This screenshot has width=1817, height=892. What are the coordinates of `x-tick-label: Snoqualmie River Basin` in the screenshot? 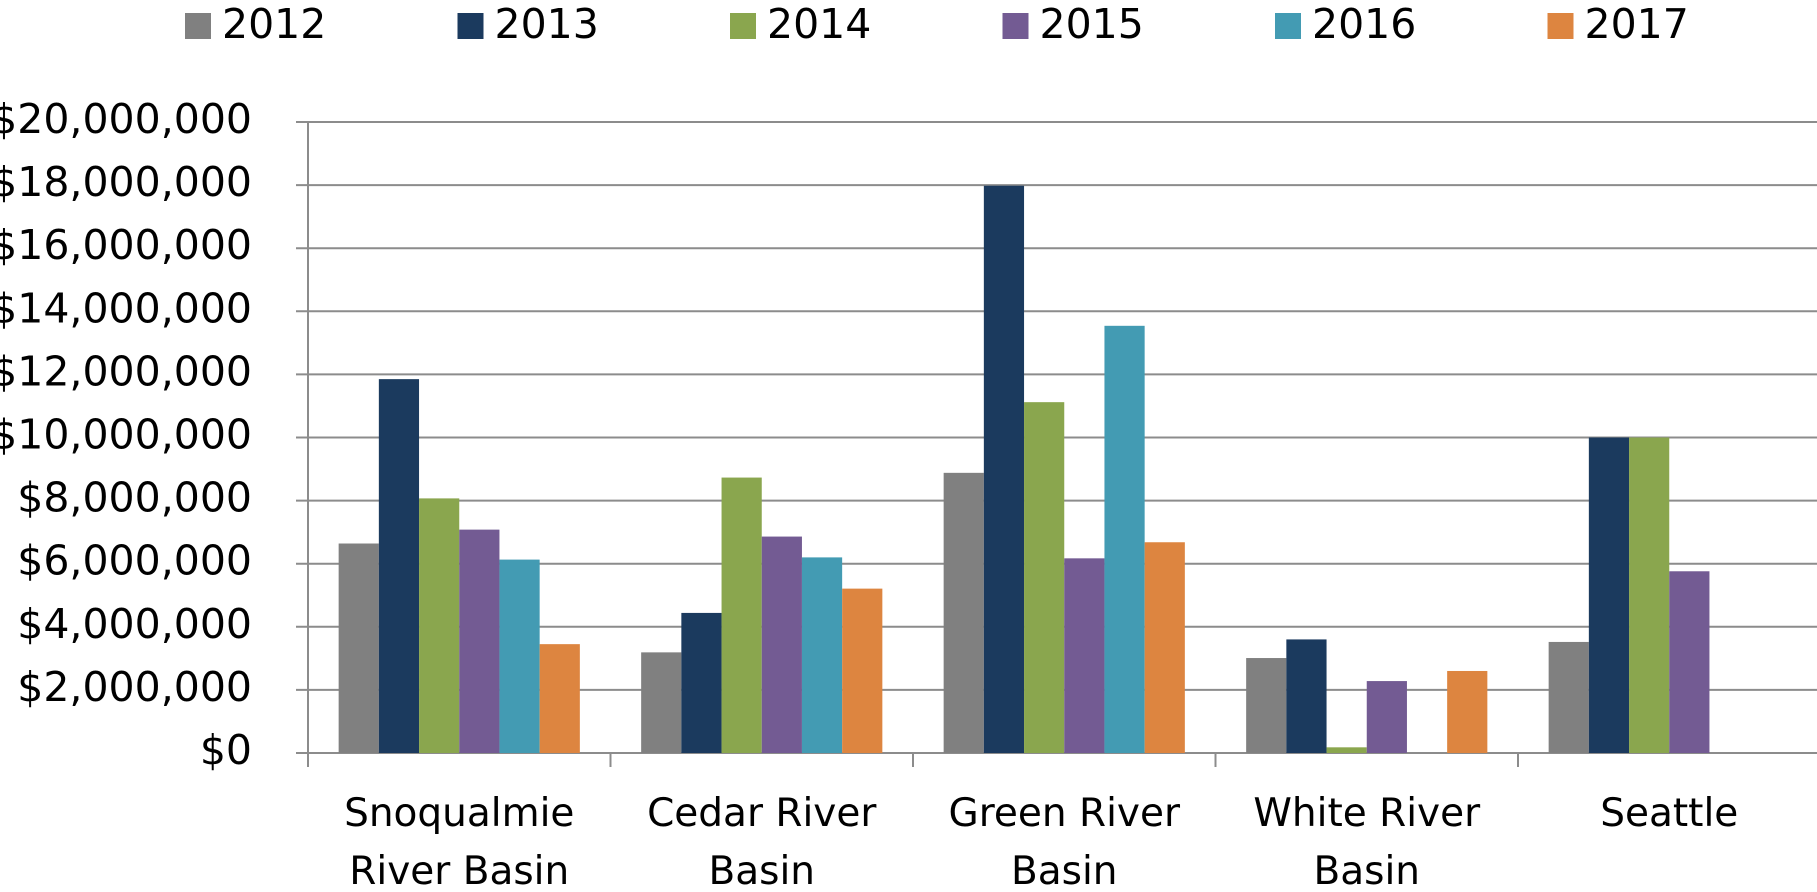 It's located at (459, 841).